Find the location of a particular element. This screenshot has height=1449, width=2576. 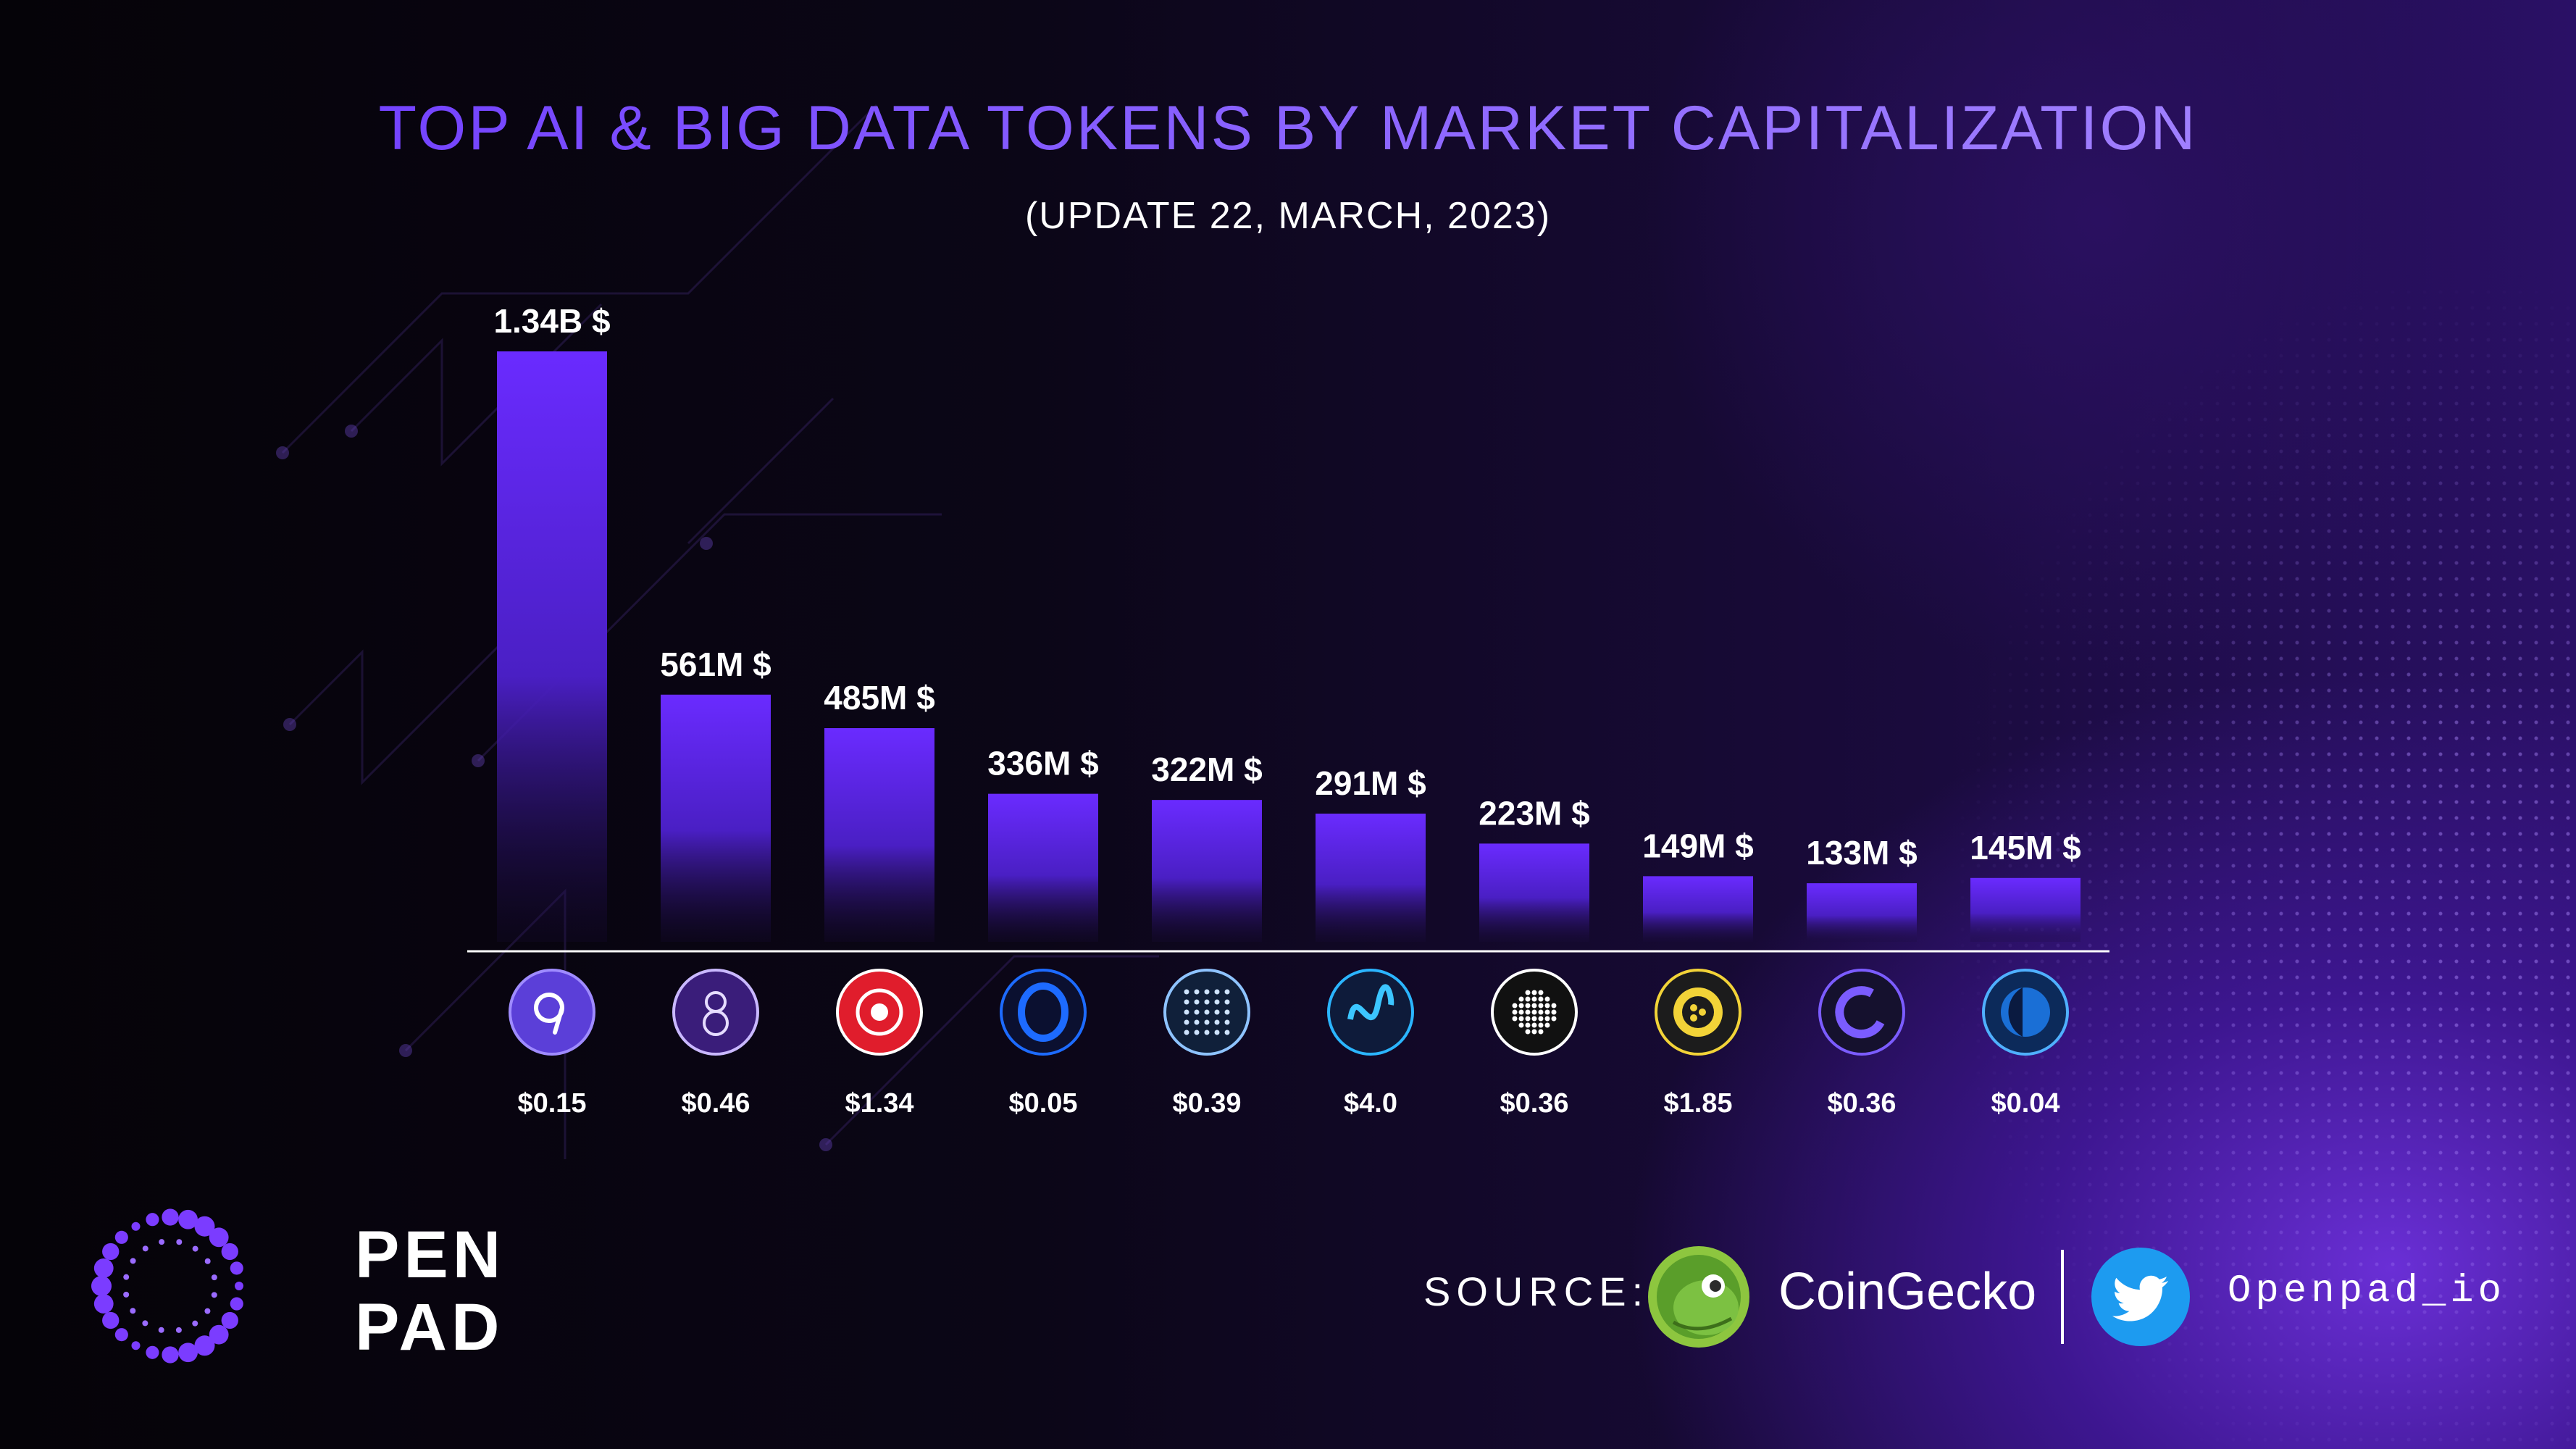

price-label-8: $1.85 is located at coordinates (1697, 1103).